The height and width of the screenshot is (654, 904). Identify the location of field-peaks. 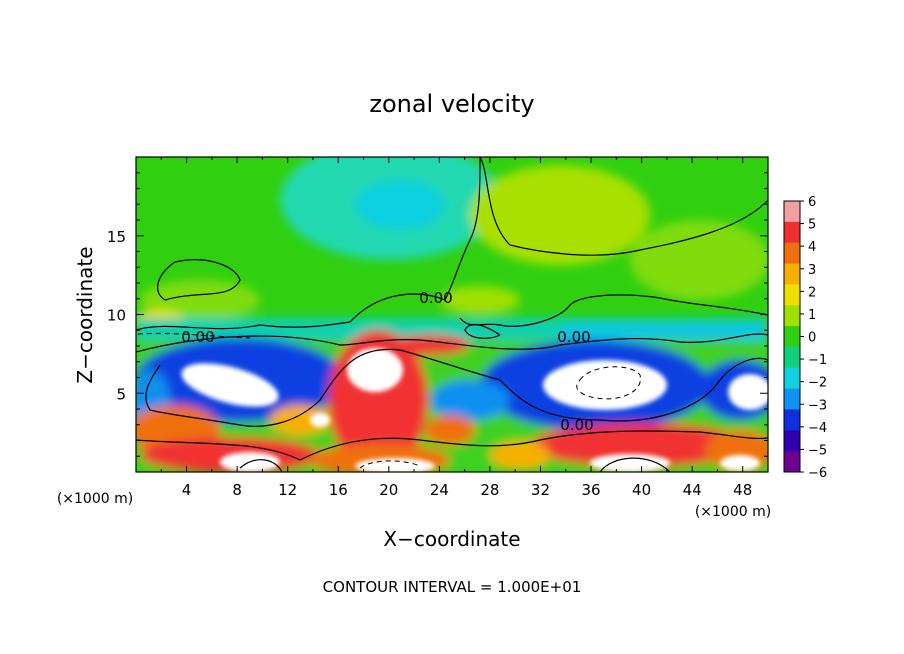
(474, 410).